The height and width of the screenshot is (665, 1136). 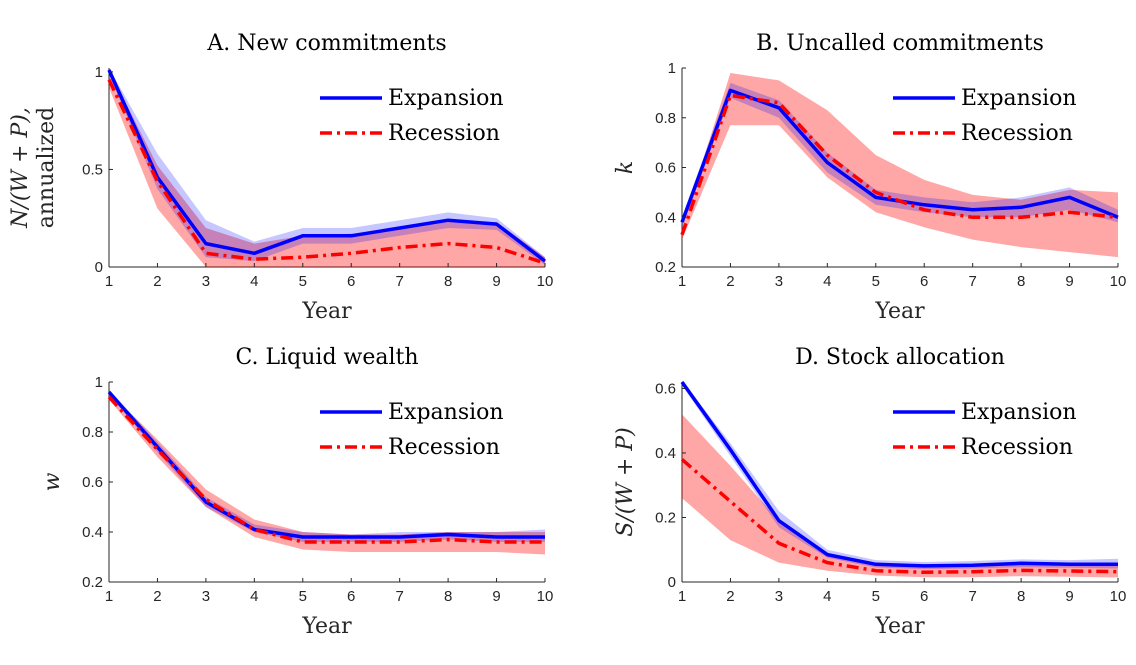 I want to click on panel-b-title: B. Uncalled commitments, so click(x=900, y=43).